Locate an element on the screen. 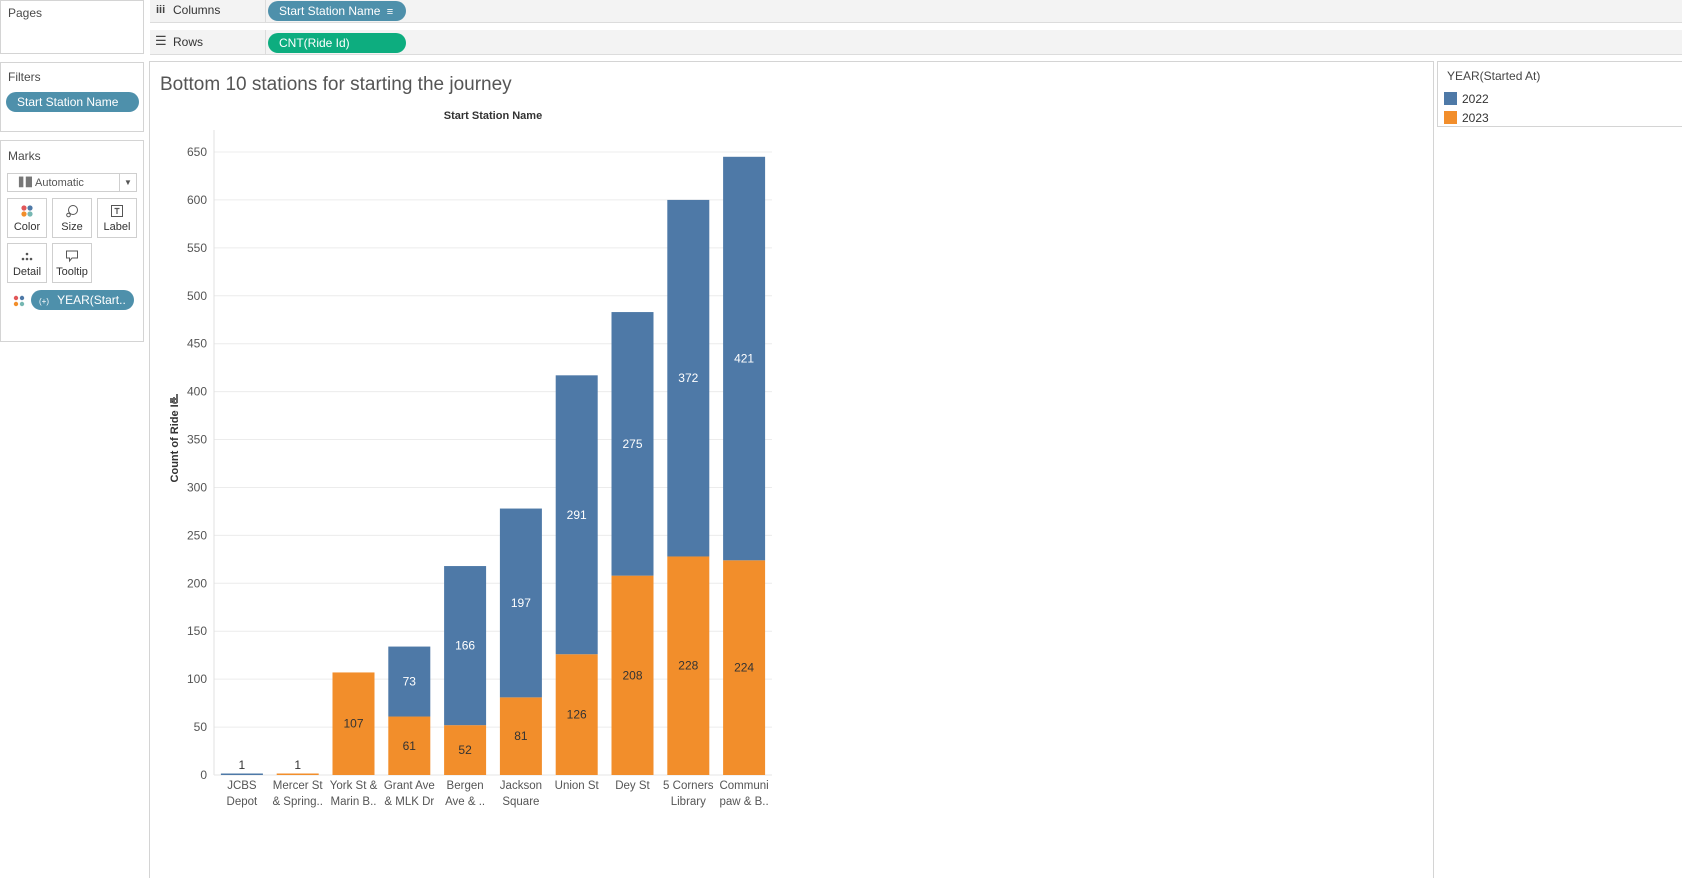 Image resolution: width=1682 pixels, height=878 pixels. pages-card: Pages is located at coordinates (72, 27).